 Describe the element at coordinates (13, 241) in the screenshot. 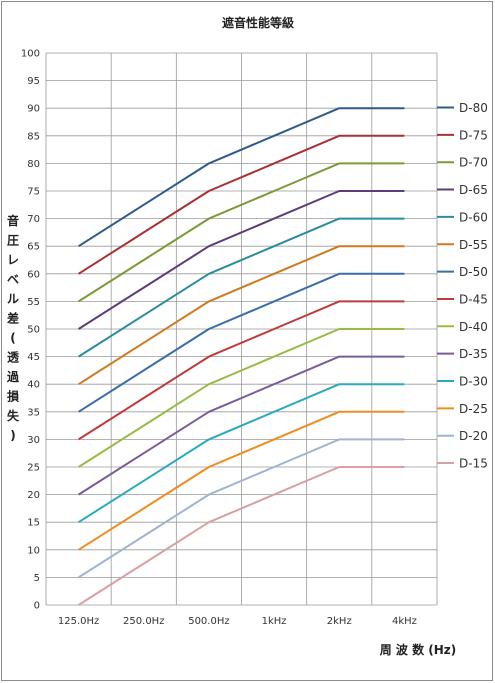

I see `y-axis-label-char: 圧` at that location.